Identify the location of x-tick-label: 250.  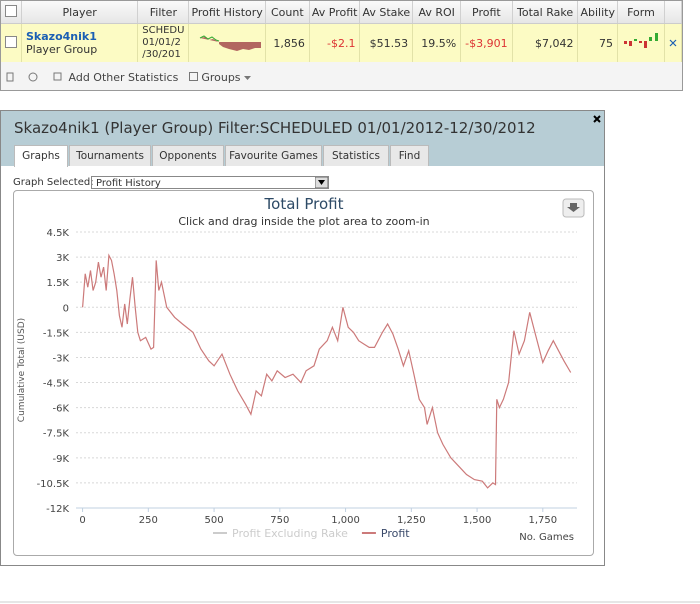
(148, 520).